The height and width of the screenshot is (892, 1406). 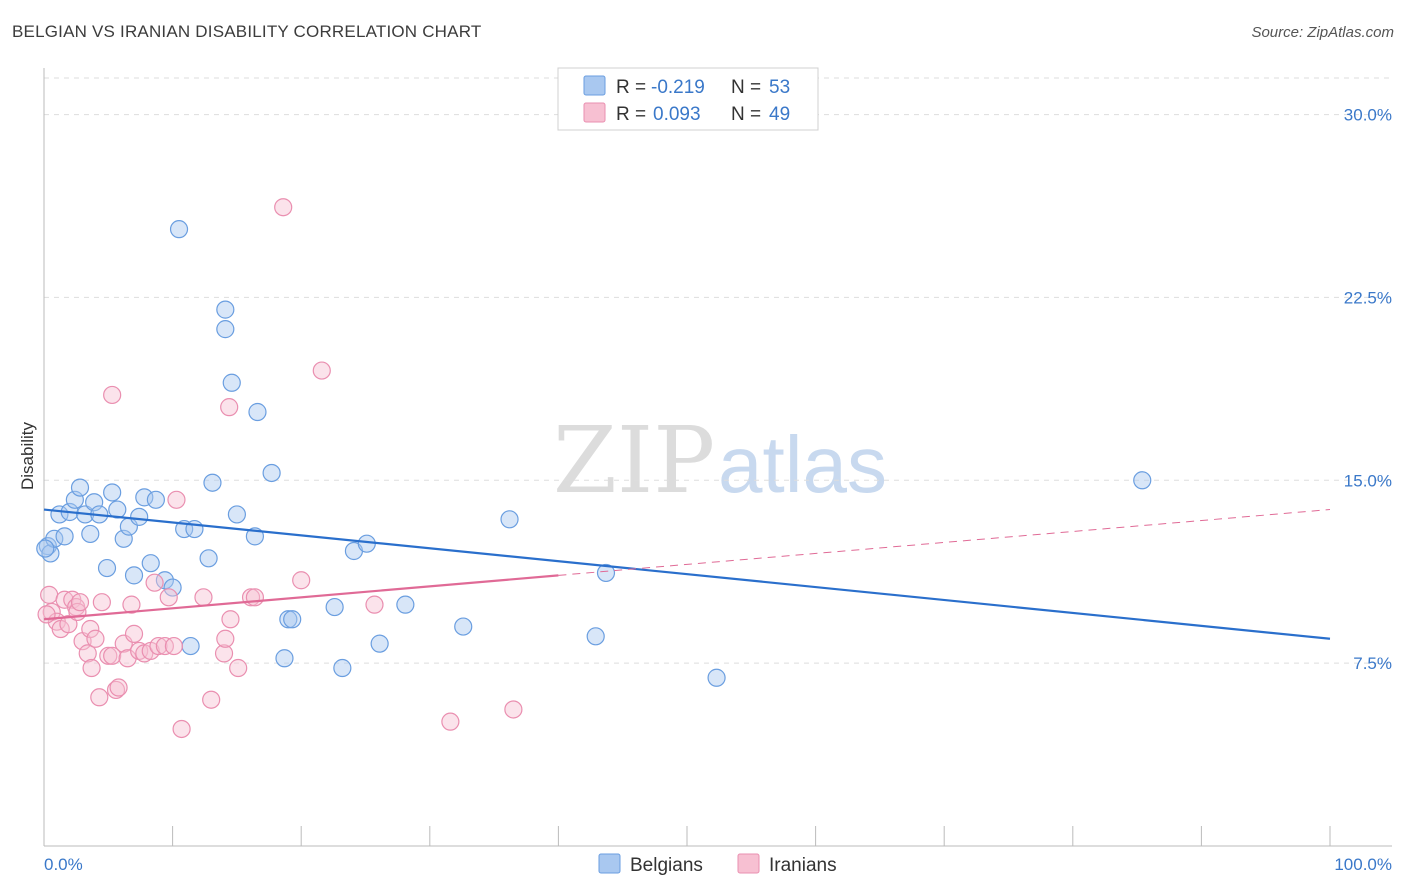 I want to click on legend-n-label-belgians: N =, so click(x=746, y=87).